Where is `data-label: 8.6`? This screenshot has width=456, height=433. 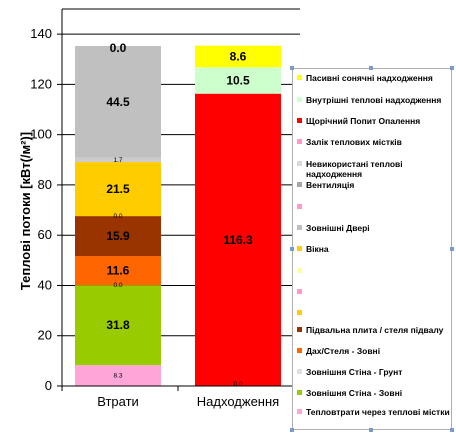 data-label: 8.6 is located at coordinates (238, 57).